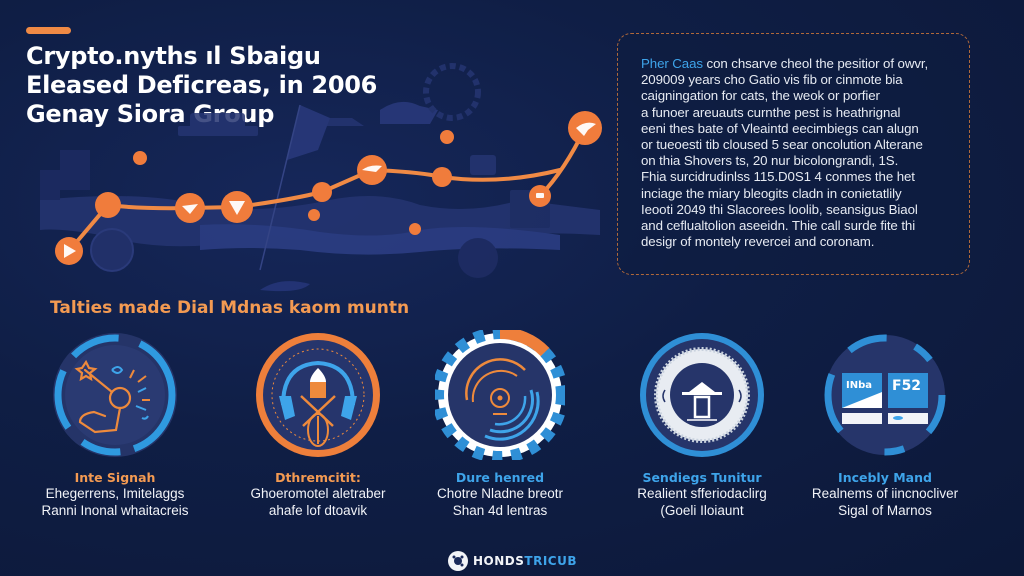  What do you see at coordinates (859, 385) in the screenshot?
I see `card-label-1: INba` at bounding box center [859, 385].